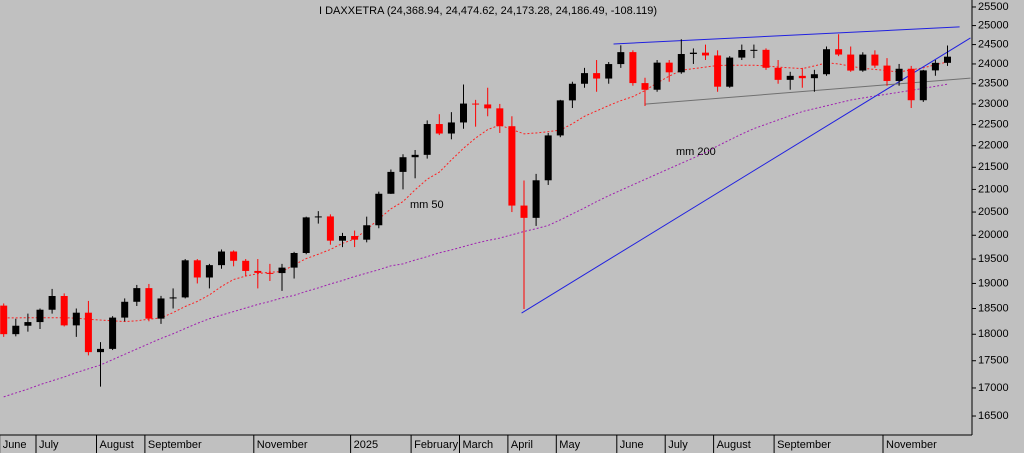 This screenshot has height=453, width=1024. What do you see at coordinates (993, 361) in the screenshot?
I see `y-tick-label: 17500` at bounding box center [993, 361].